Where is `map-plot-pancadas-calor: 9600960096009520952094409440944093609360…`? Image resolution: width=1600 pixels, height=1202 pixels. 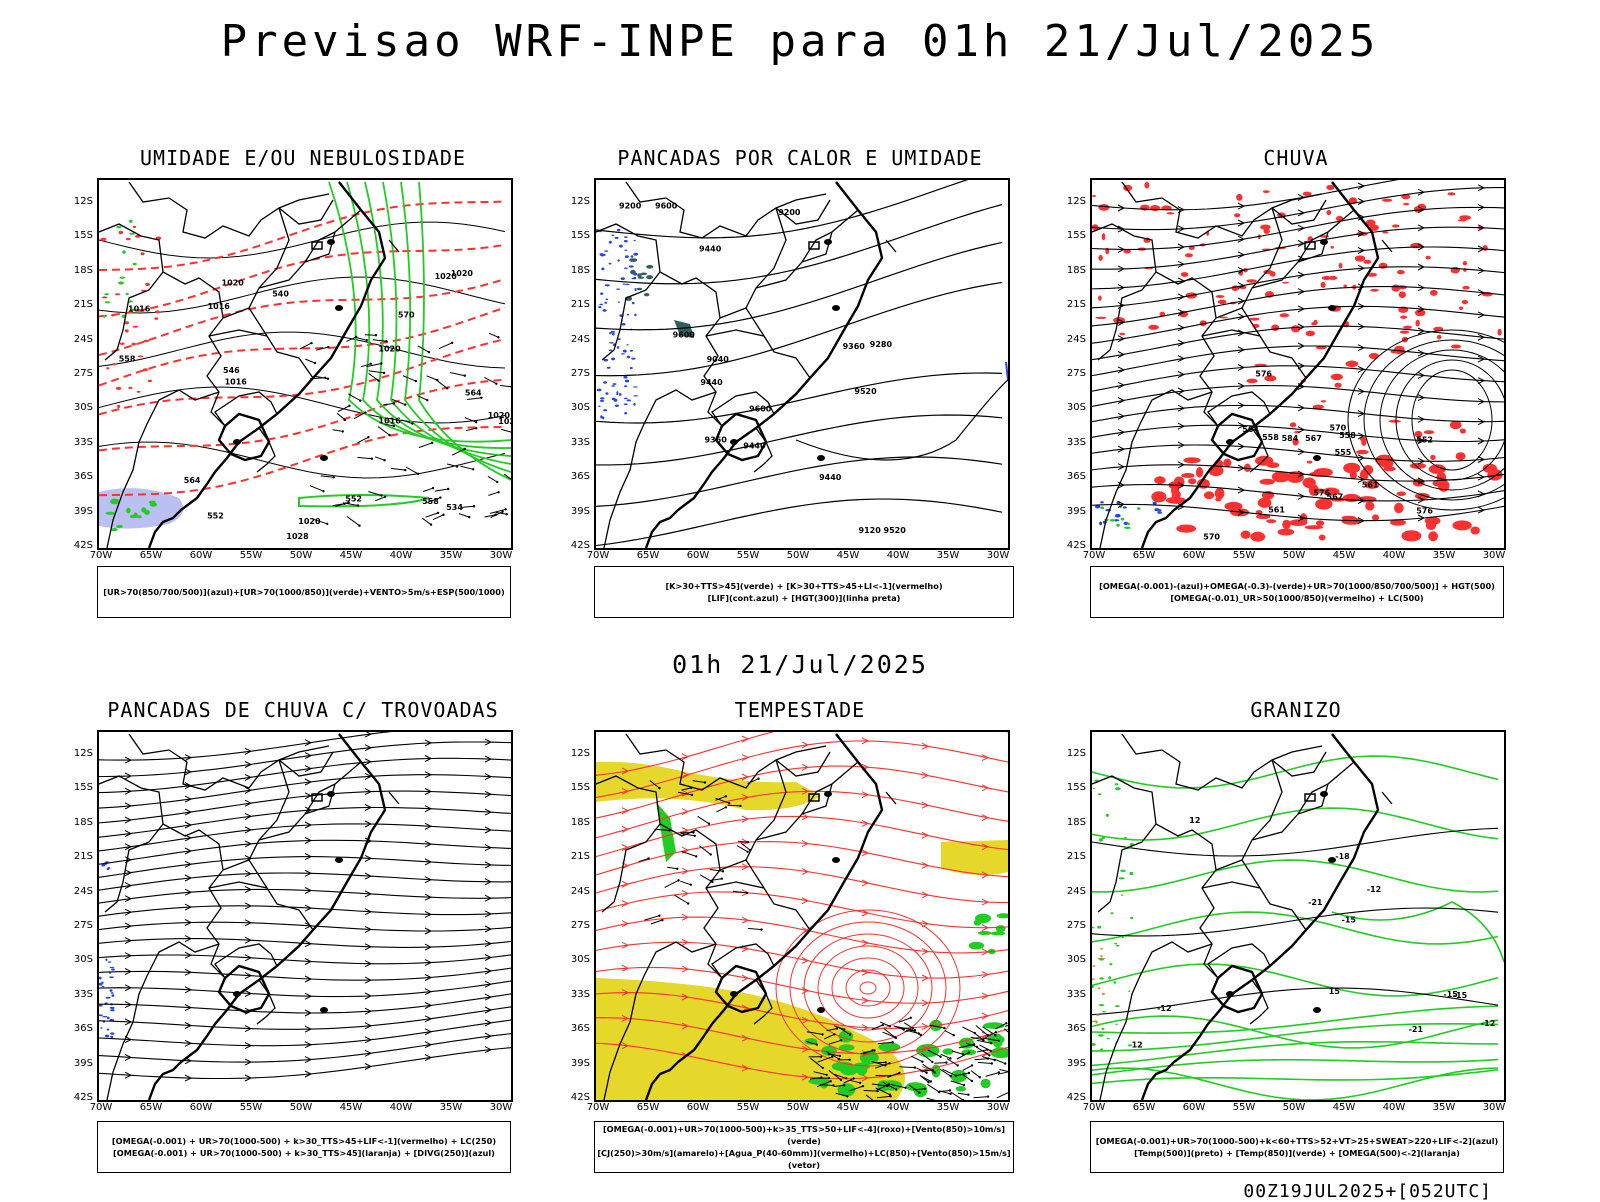
map-plot-pancadas-calor: 9600960096009520952094409440944093609360… is located at coordinates (802, 364).